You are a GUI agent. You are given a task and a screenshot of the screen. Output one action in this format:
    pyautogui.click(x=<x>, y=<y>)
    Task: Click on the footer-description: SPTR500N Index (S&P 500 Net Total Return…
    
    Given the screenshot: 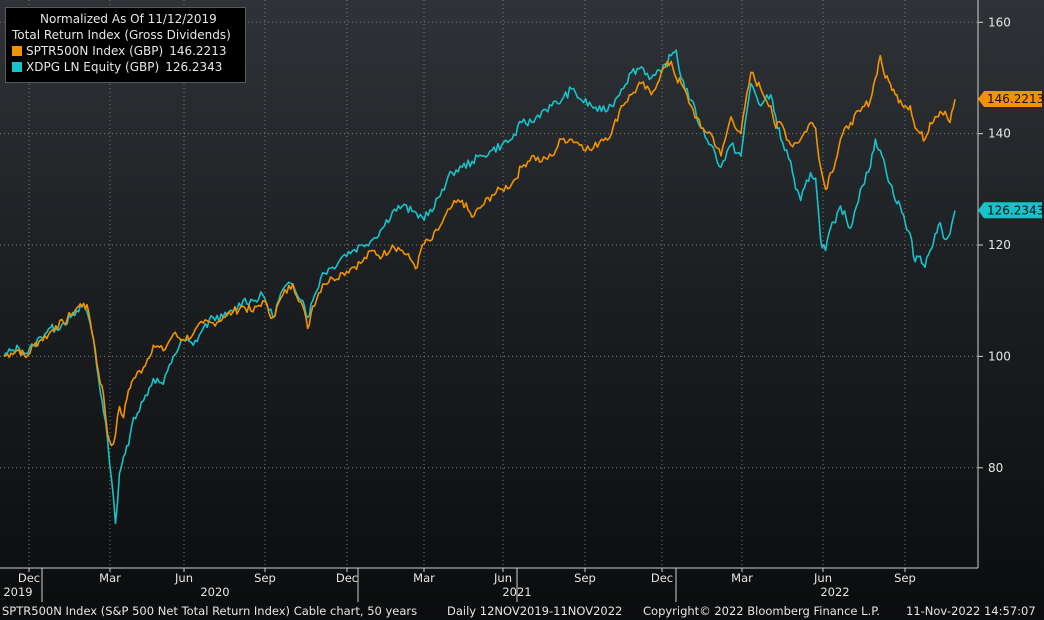 What is the action you would take?
    pyautogui.click(x=210, y=611)
    